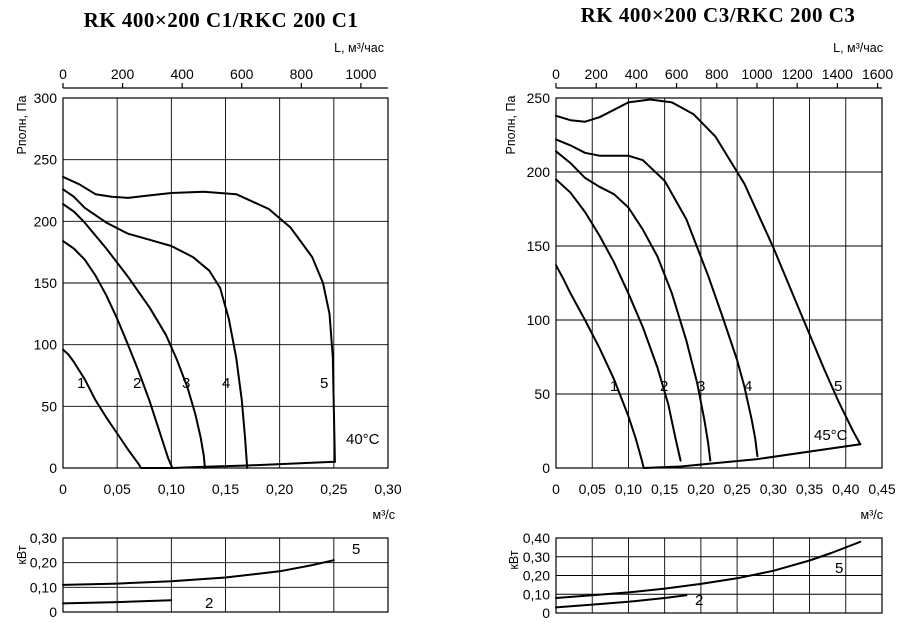 The image size is (900, 630). I want to click on right-chart-title: RK 400×200 C3/RKC 200 C3, so click(718, 15).